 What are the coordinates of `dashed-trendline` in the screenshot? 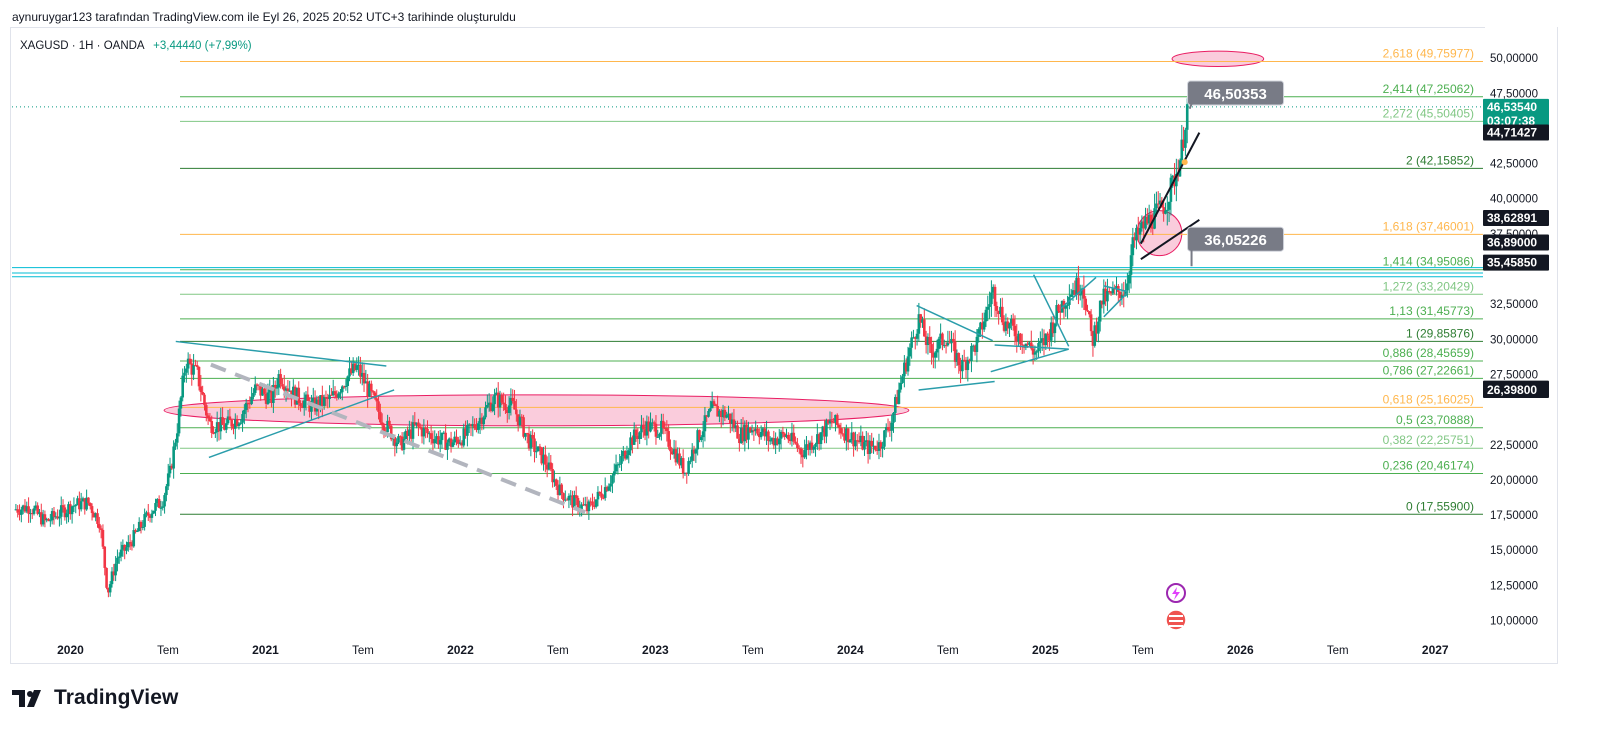 It's located at (398, 438).